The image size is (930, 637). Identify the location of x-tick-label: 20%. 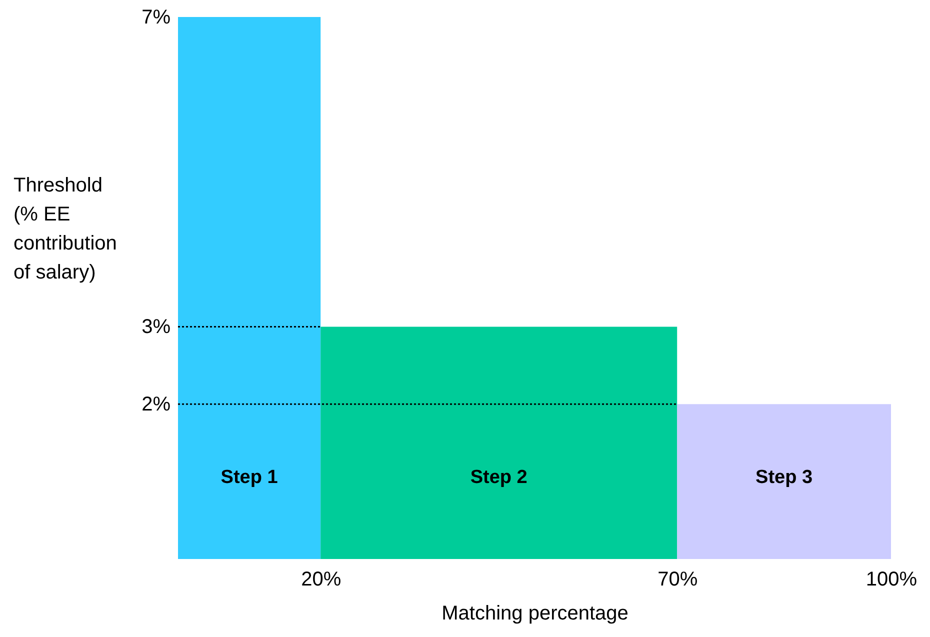
(321, 579).